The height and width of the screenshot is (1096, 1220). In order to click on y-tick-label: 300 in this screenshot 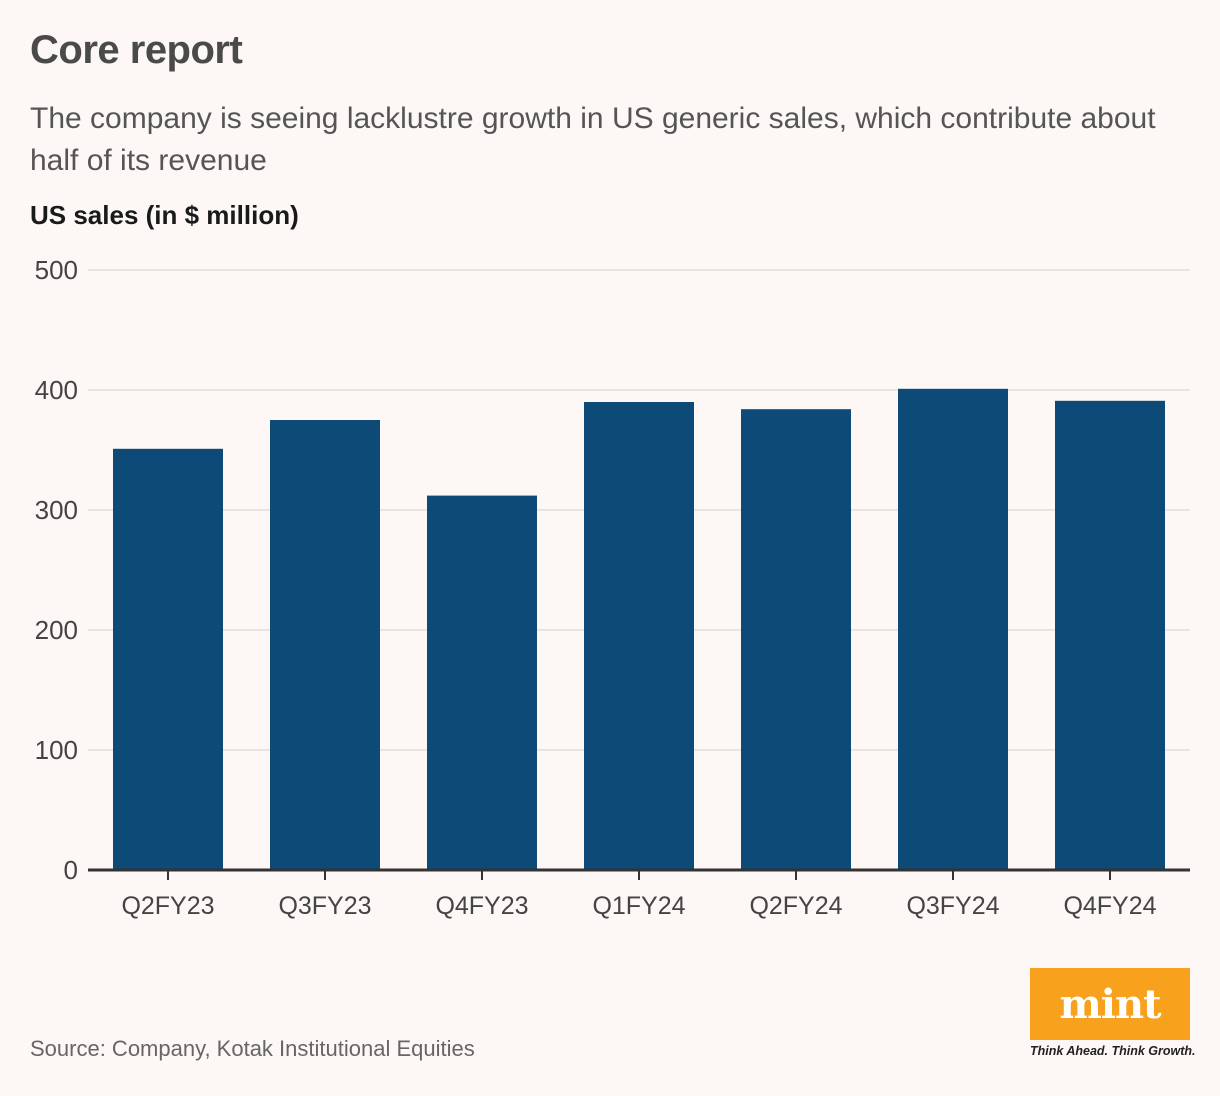, I will do `click(56, 510)`.